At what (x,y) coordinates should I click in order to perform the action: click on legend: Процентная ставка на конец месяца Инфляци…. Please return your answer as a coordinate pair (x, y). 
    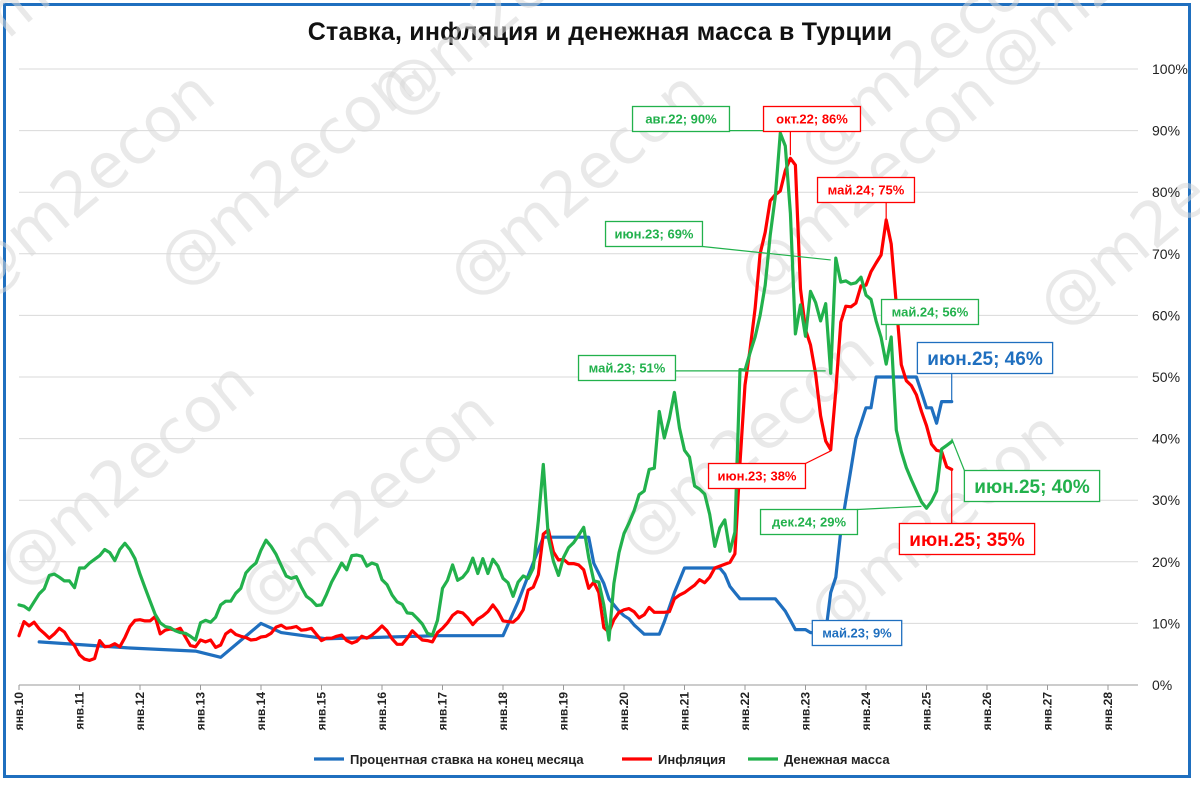
    Looking at the image, I should click on (602, 759).